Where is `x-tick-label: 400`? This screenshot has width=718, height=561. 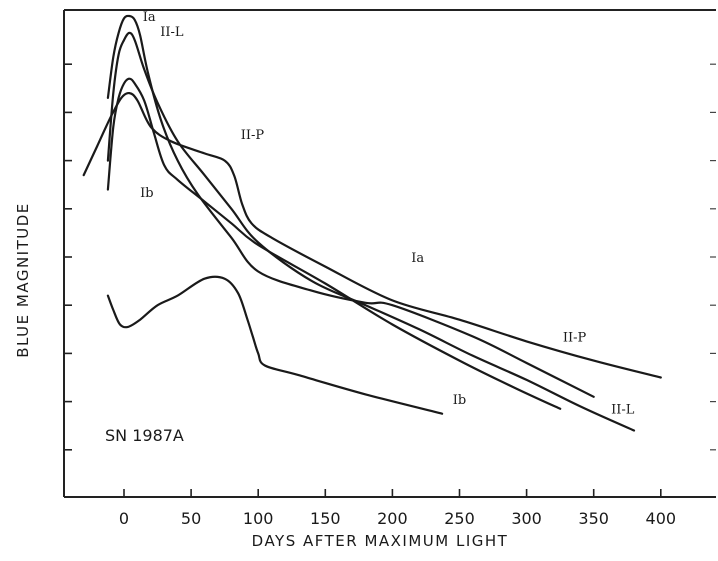 x-tick-label: 400 is located at coordinates (661, 518).